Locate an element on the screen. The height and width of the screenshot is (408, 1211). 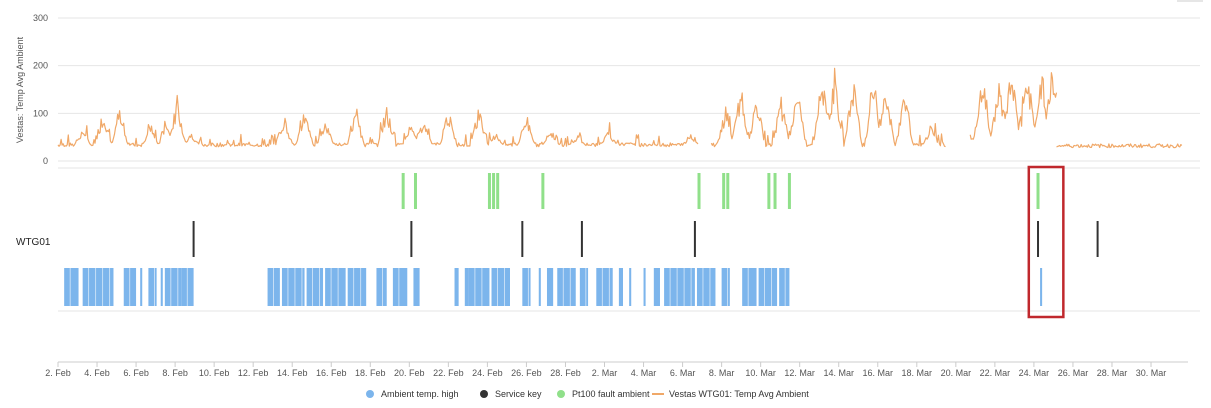
x-tick-label-6: 14. Feb is located at coordinates (292, 373).